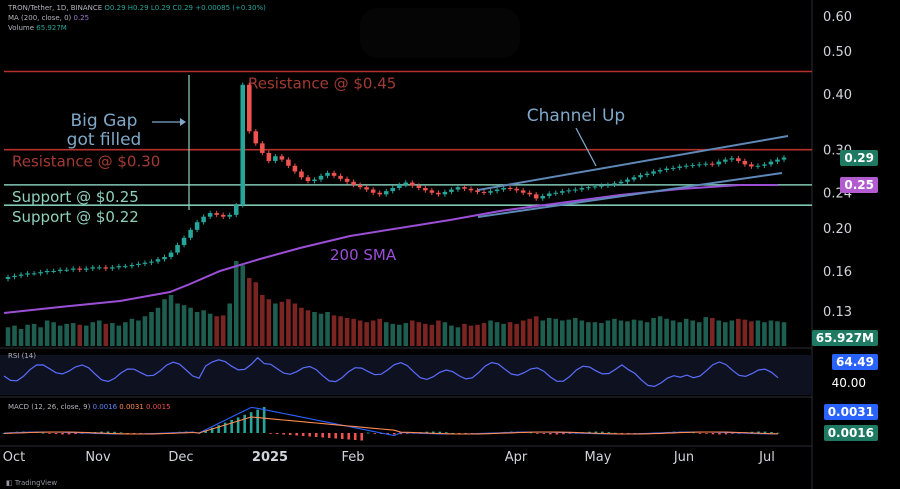 This screenshot has height=489, width=900. What do you see at coordinates (55, 8) in the screenshot?
I see `symbol-line: TRON/Tether, 1D, BINANCE` at bounding box center [55, 8].